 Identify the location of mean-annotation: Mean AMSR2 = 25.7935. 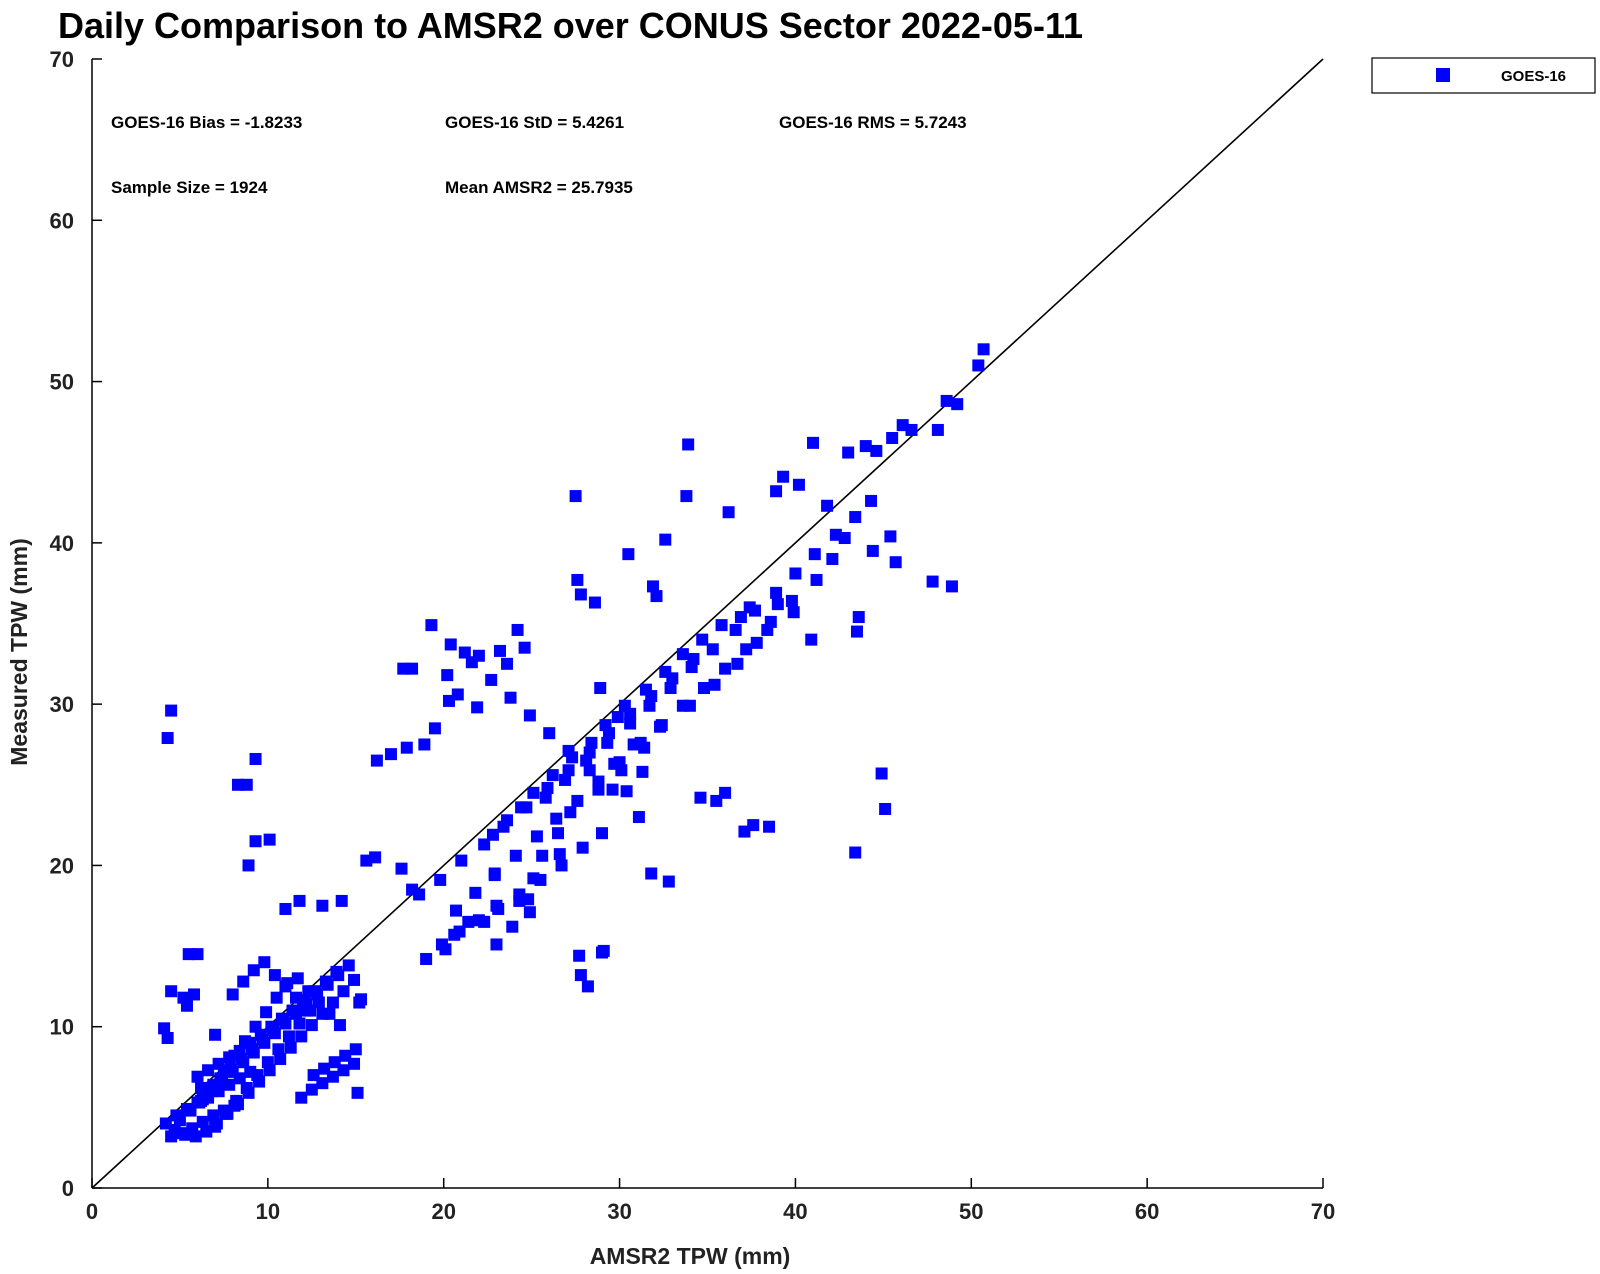
(539, 187).